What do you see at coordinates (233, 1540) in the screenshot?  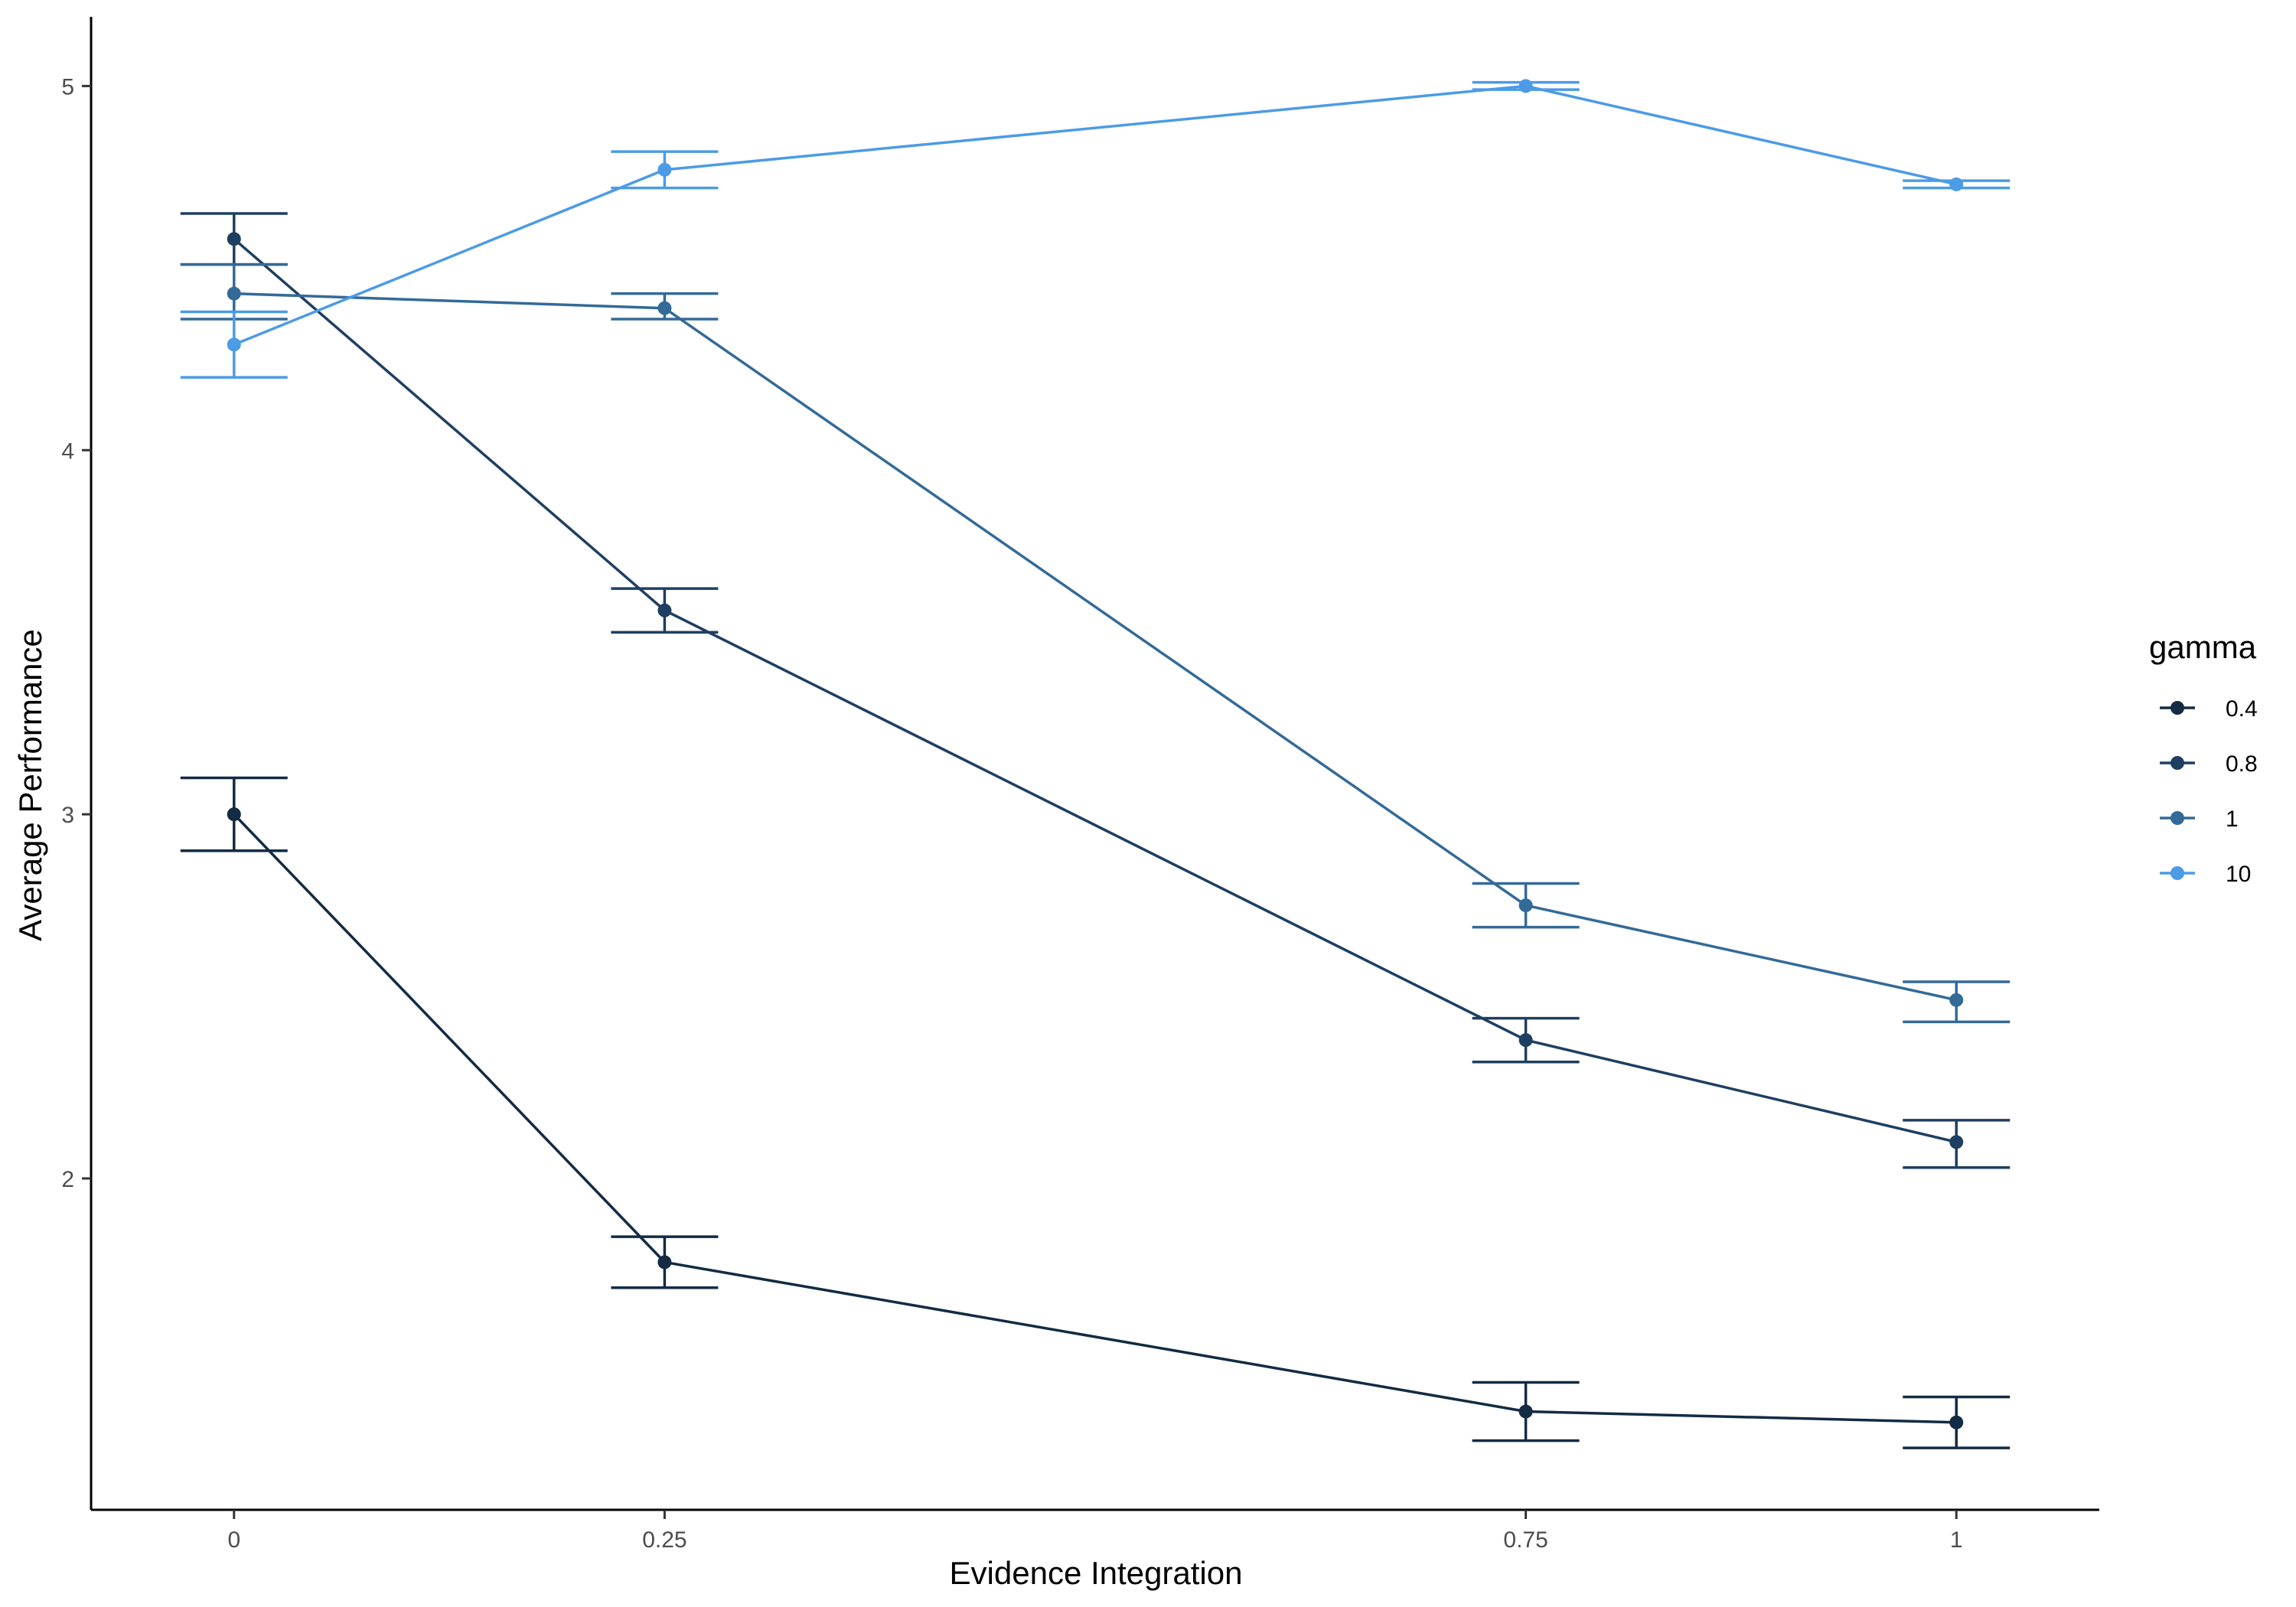 I see `x-tick-label: 0` at bounding box center [233, 1540].